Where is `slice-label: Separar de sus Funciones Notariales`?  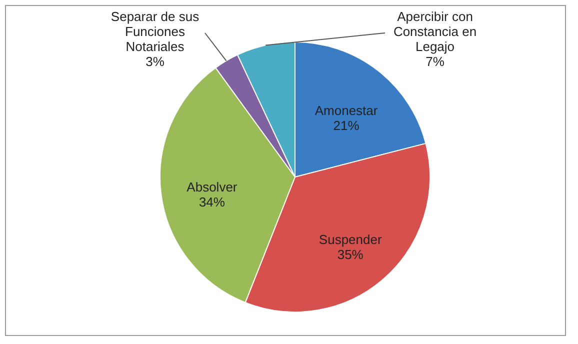 slice-label: Separar de sus Funciones Notariales is located at coordinates (155, 31).